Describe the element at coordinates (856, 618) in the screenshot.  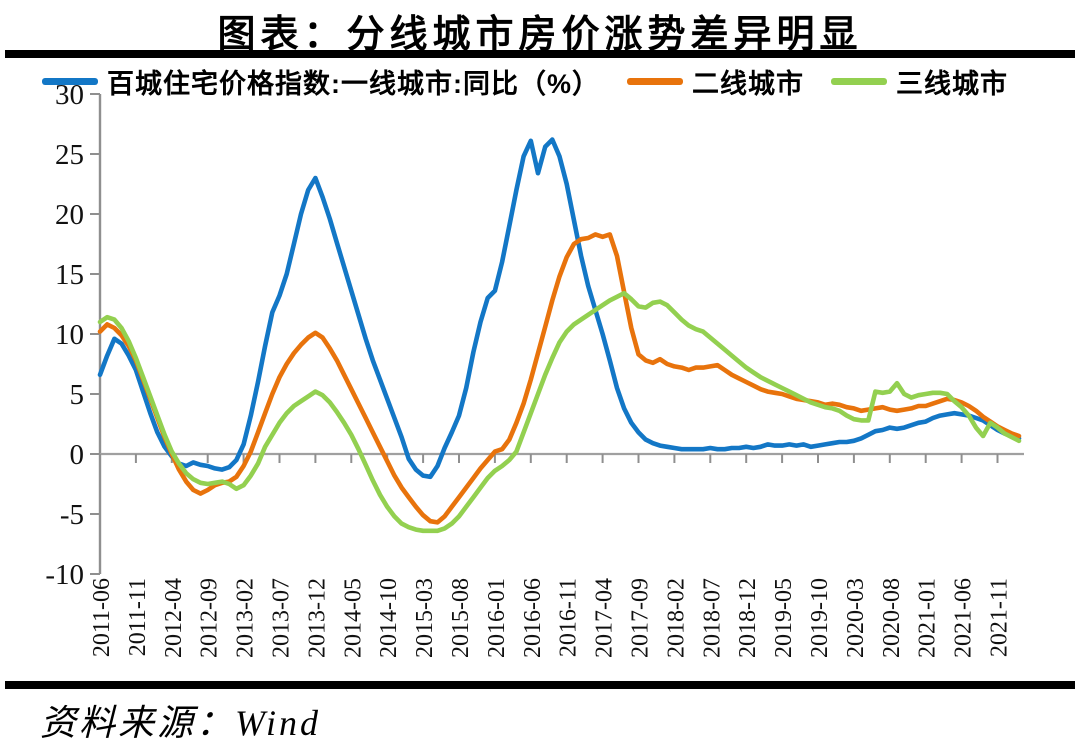
I see `x-tick-label: 2020-03` at that location.